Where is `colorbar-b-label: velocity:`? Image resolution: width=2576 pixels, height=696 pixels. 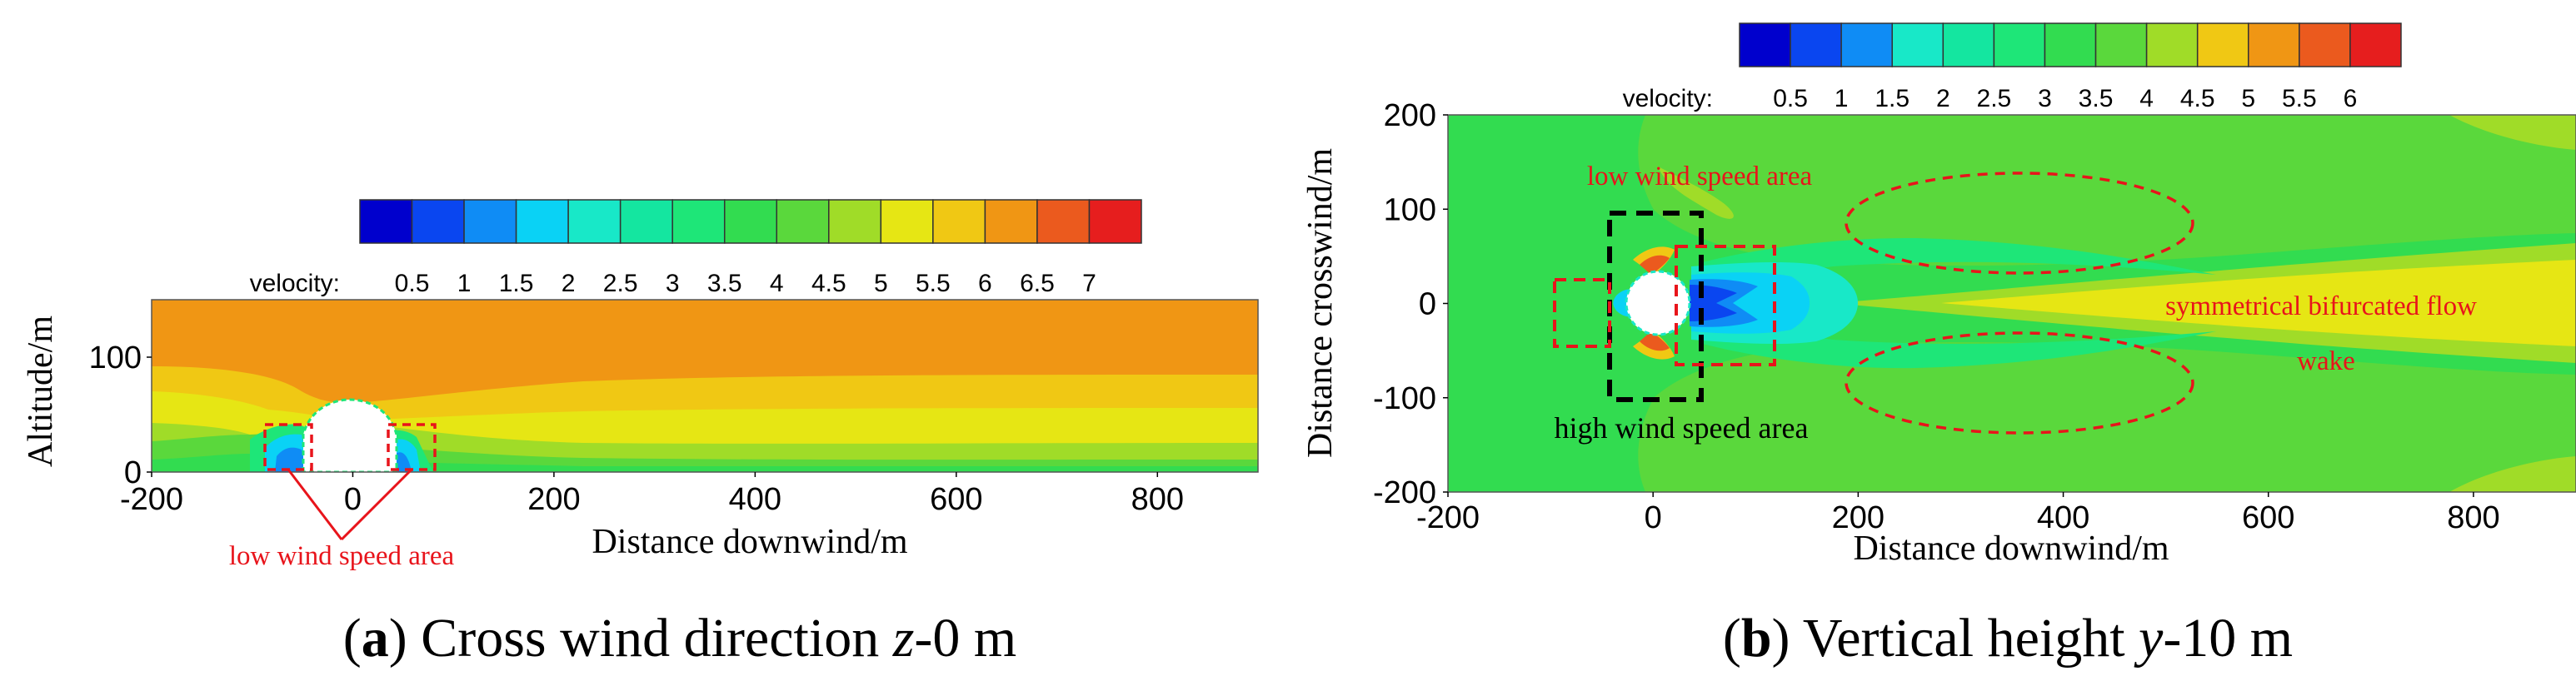 colorbar-b-label: velocity: is located at coordinates (1668, 98).